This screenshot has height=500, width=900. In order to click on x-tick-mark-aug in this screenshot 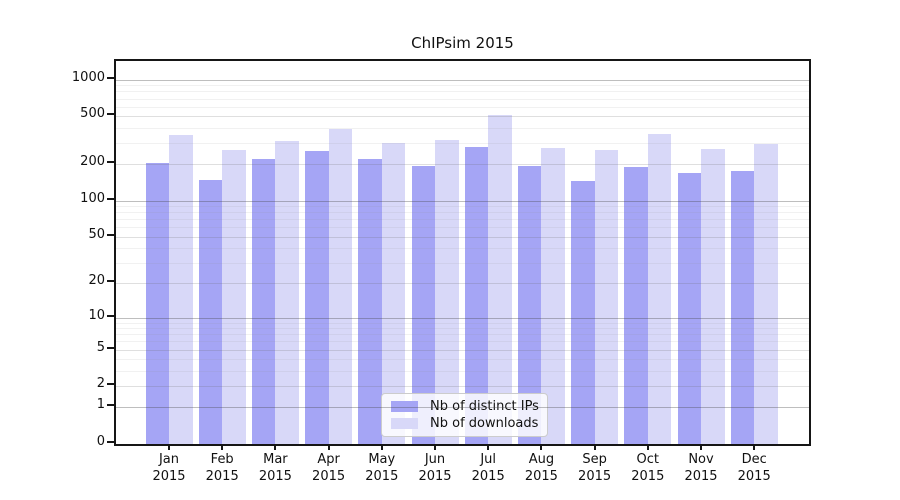, I will do `click(541, 447)`.